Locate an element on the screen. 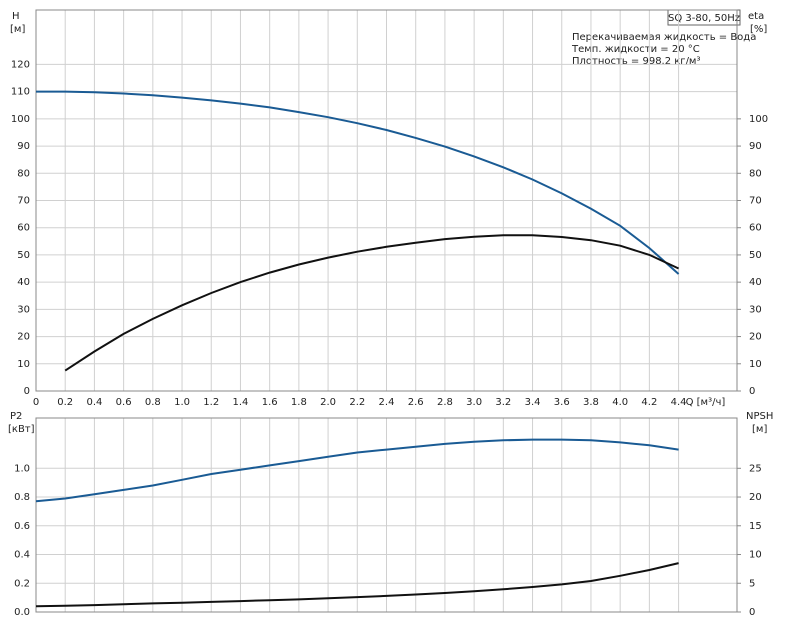 The height and width of the screenshot is (626, 786). x-tick-label: 2.8 is located at coordinates (445, 402).